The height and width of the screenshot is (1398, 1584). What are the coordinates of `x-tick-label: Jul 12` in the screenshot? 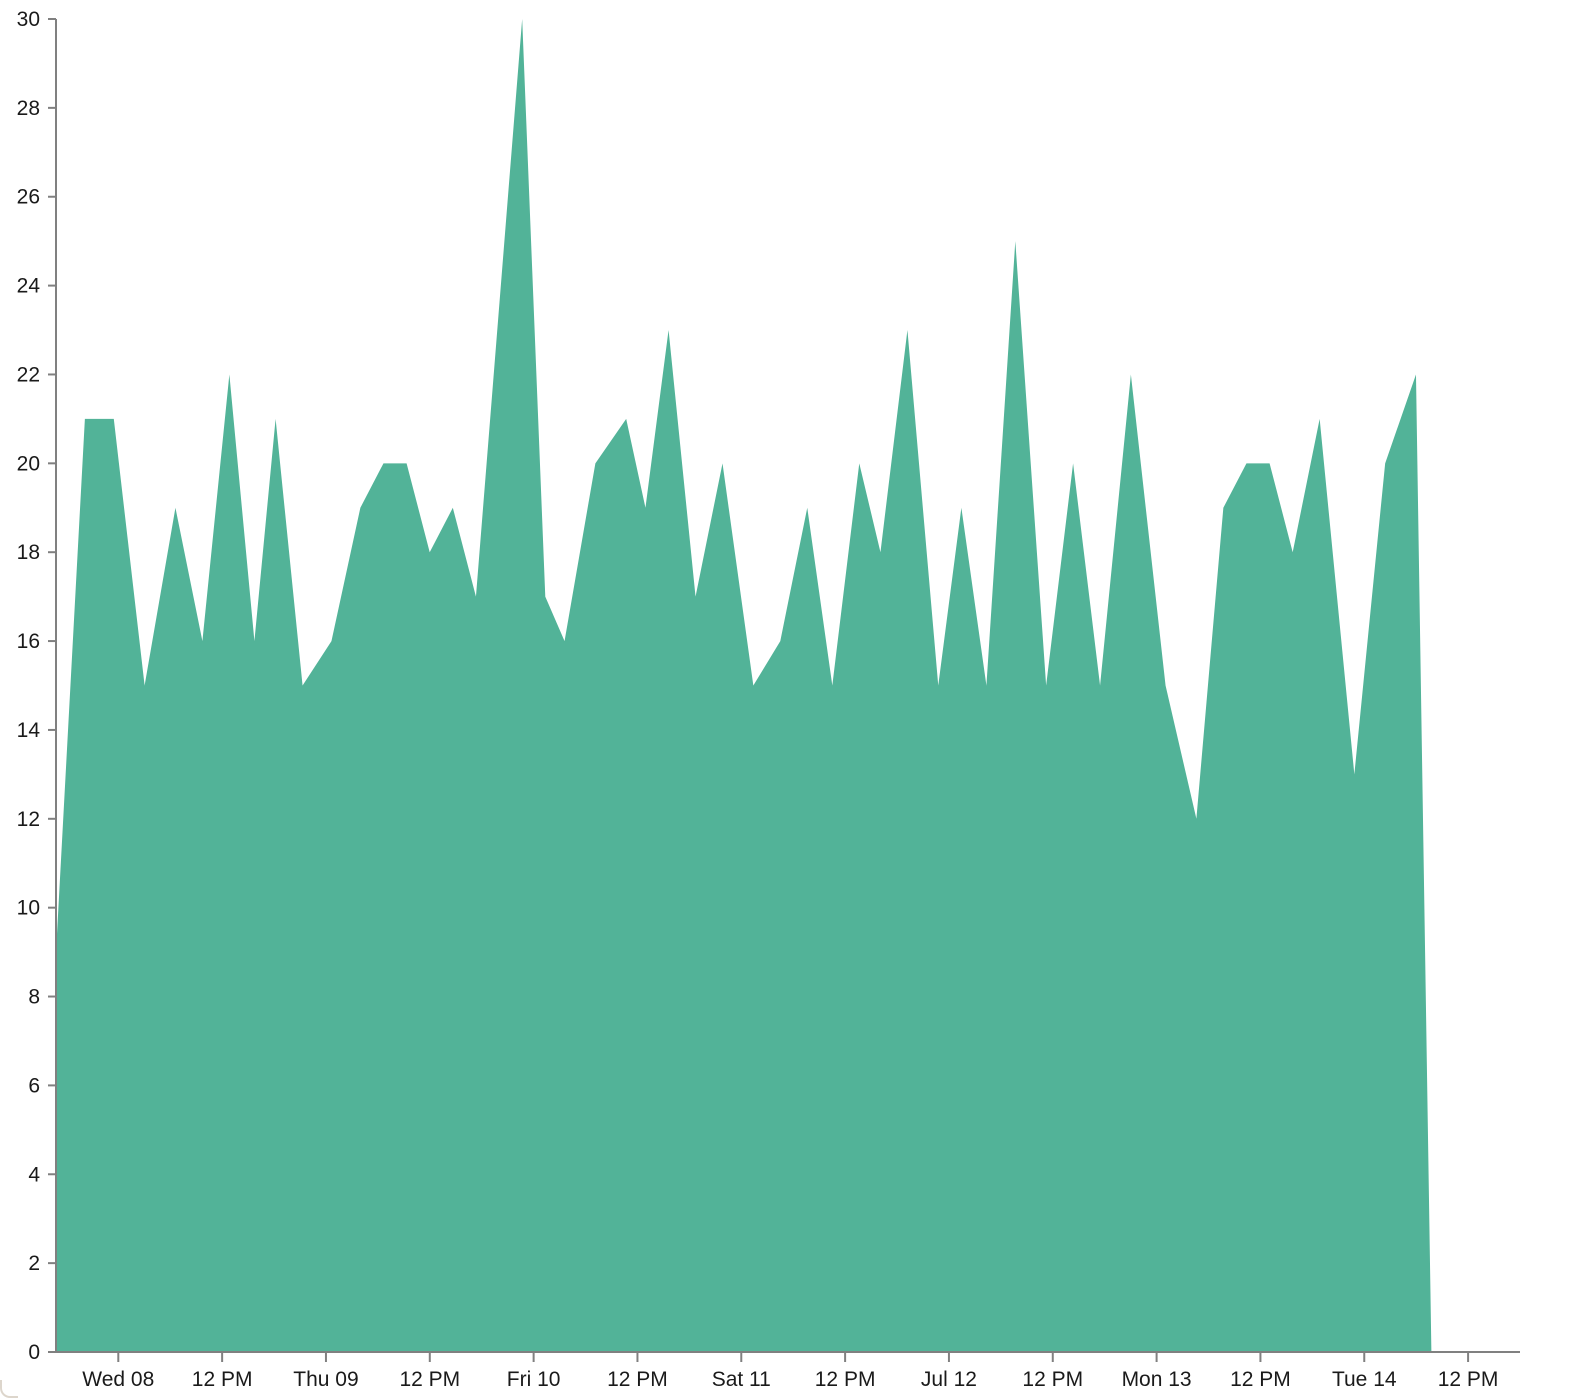 It's located at (949, 1379).